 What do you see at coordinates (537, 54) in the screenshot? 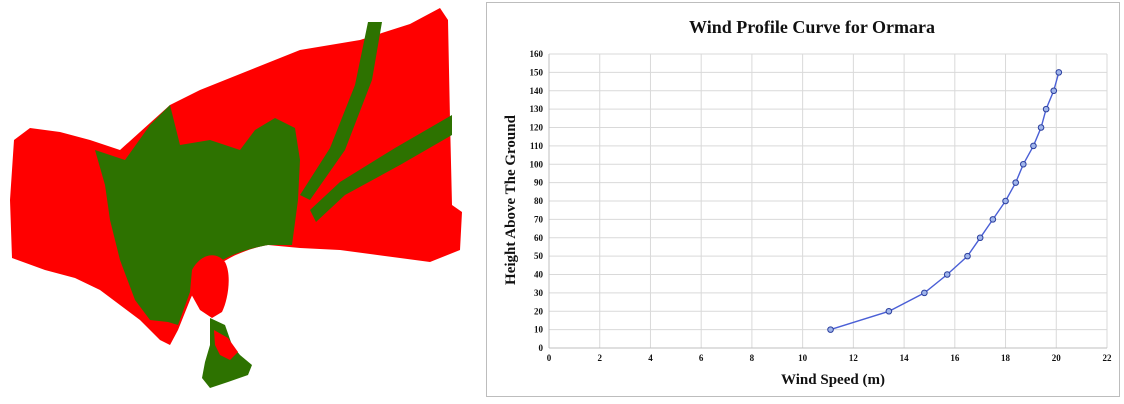
I see `y-tick-label: 160` at bounding box center [537, 54].